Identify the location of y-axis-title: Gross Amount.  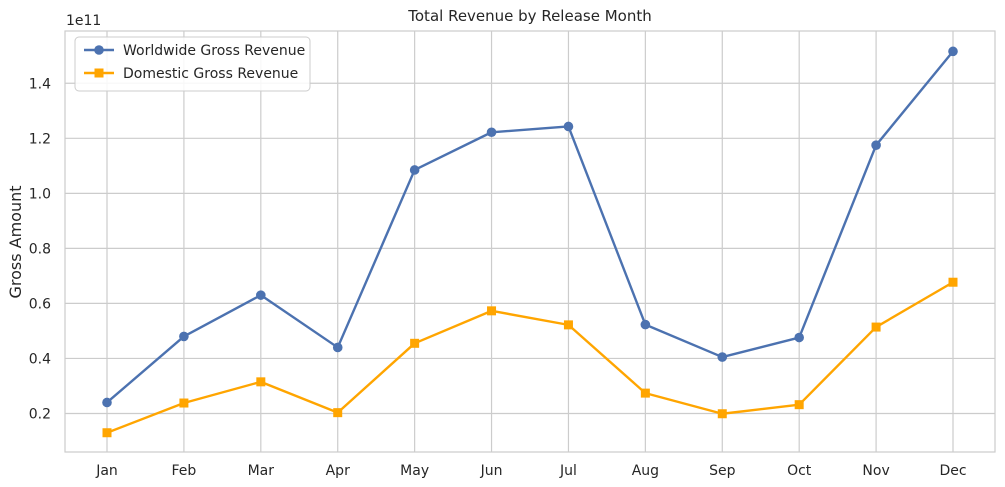
(15, 241).